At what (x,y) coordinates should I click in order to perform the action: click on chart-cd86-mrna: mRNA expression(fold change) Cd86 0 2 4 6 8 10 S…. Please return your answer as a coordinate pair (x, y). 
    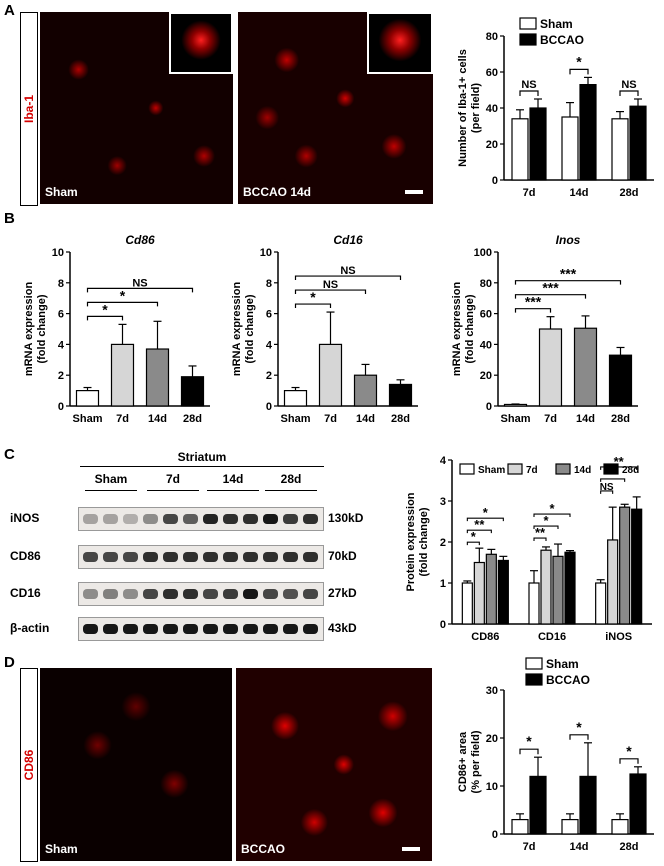
    Looking at the image, I should click on (116, 329).